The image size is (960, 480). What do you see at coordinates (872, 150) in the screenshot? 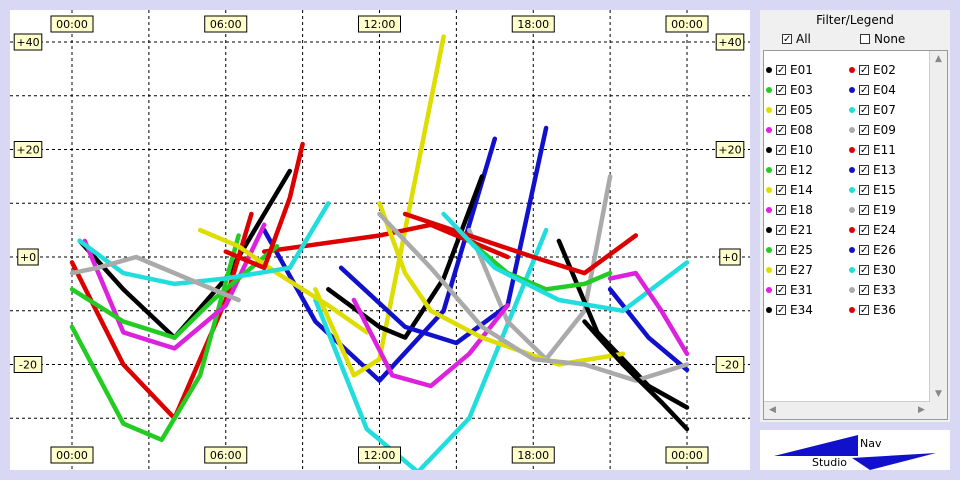
I see `legend-item-e11: ✓ E11` at bounding box center [872, 150].